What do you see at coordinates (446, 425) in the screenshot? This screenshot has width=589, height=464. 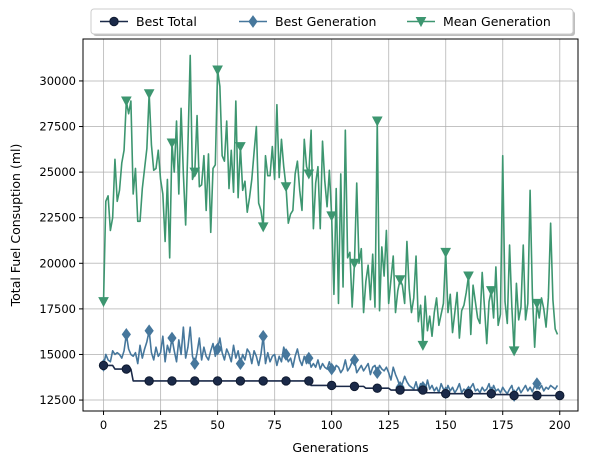 I see `x-tick-label: 150` at bounding box center [446, 425].